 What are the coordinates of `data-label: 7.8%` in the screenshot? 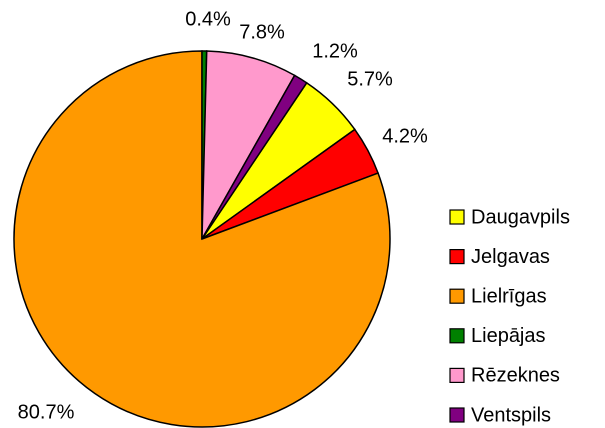 It's located at (262, 32).